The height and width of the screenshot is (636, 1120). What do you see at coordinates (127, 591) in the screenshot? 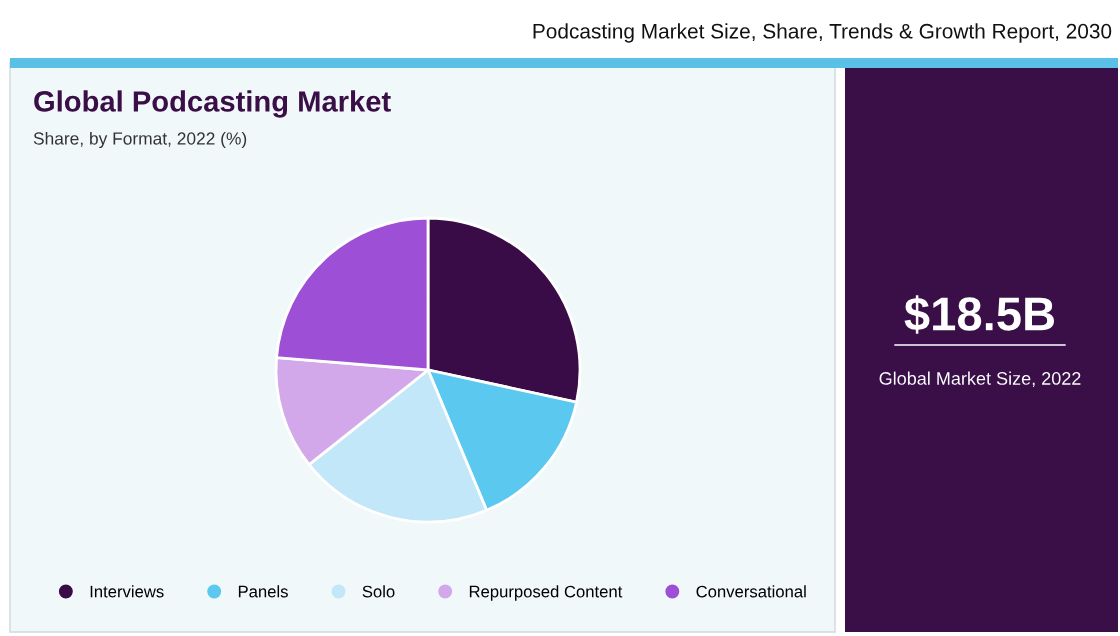
I see `legend-label: Interviews` at bounding box center [127, 591].